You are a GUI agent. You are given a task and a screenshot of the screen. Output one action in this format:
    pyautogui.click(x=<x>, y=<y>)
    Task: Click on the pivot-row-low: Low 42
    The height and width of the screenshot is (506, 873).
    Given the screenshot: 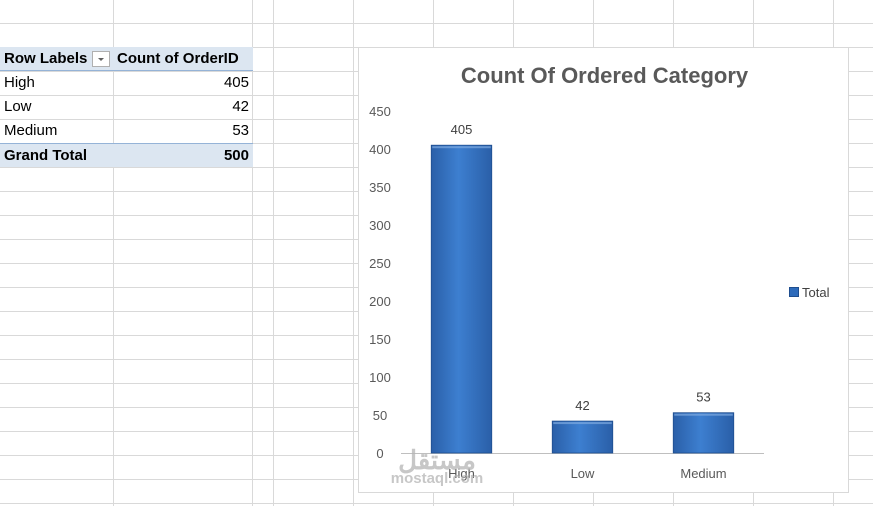 What is the action you would take?
    pyautogui.click(x=126, y=107)
    